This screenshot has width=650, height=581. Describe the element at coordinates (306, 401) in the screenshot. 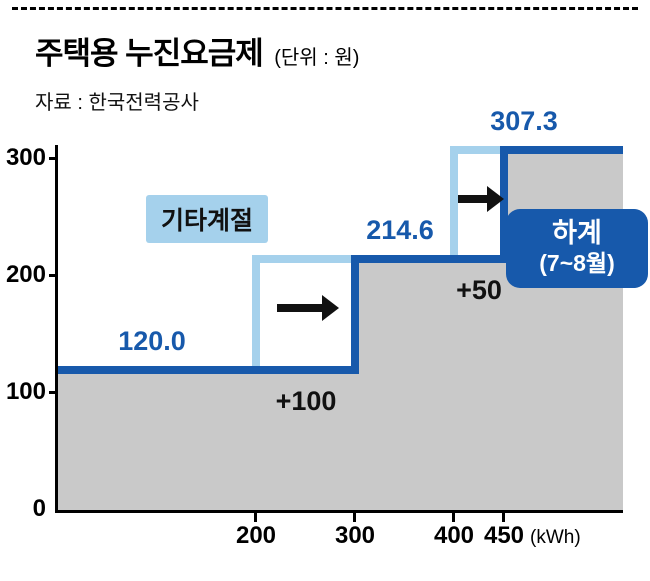

I see `shift-amount-label-1: +100` at that location.